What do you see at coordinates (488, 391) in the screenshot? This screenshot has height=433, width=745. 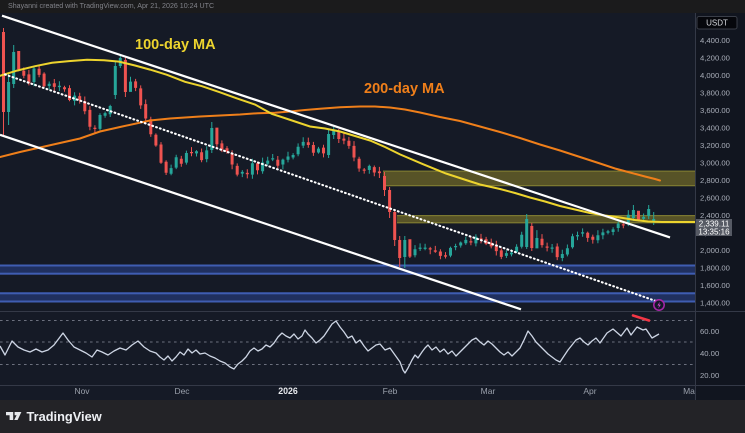 I see `svg-text: Mar` at bounding box center [488, 391].